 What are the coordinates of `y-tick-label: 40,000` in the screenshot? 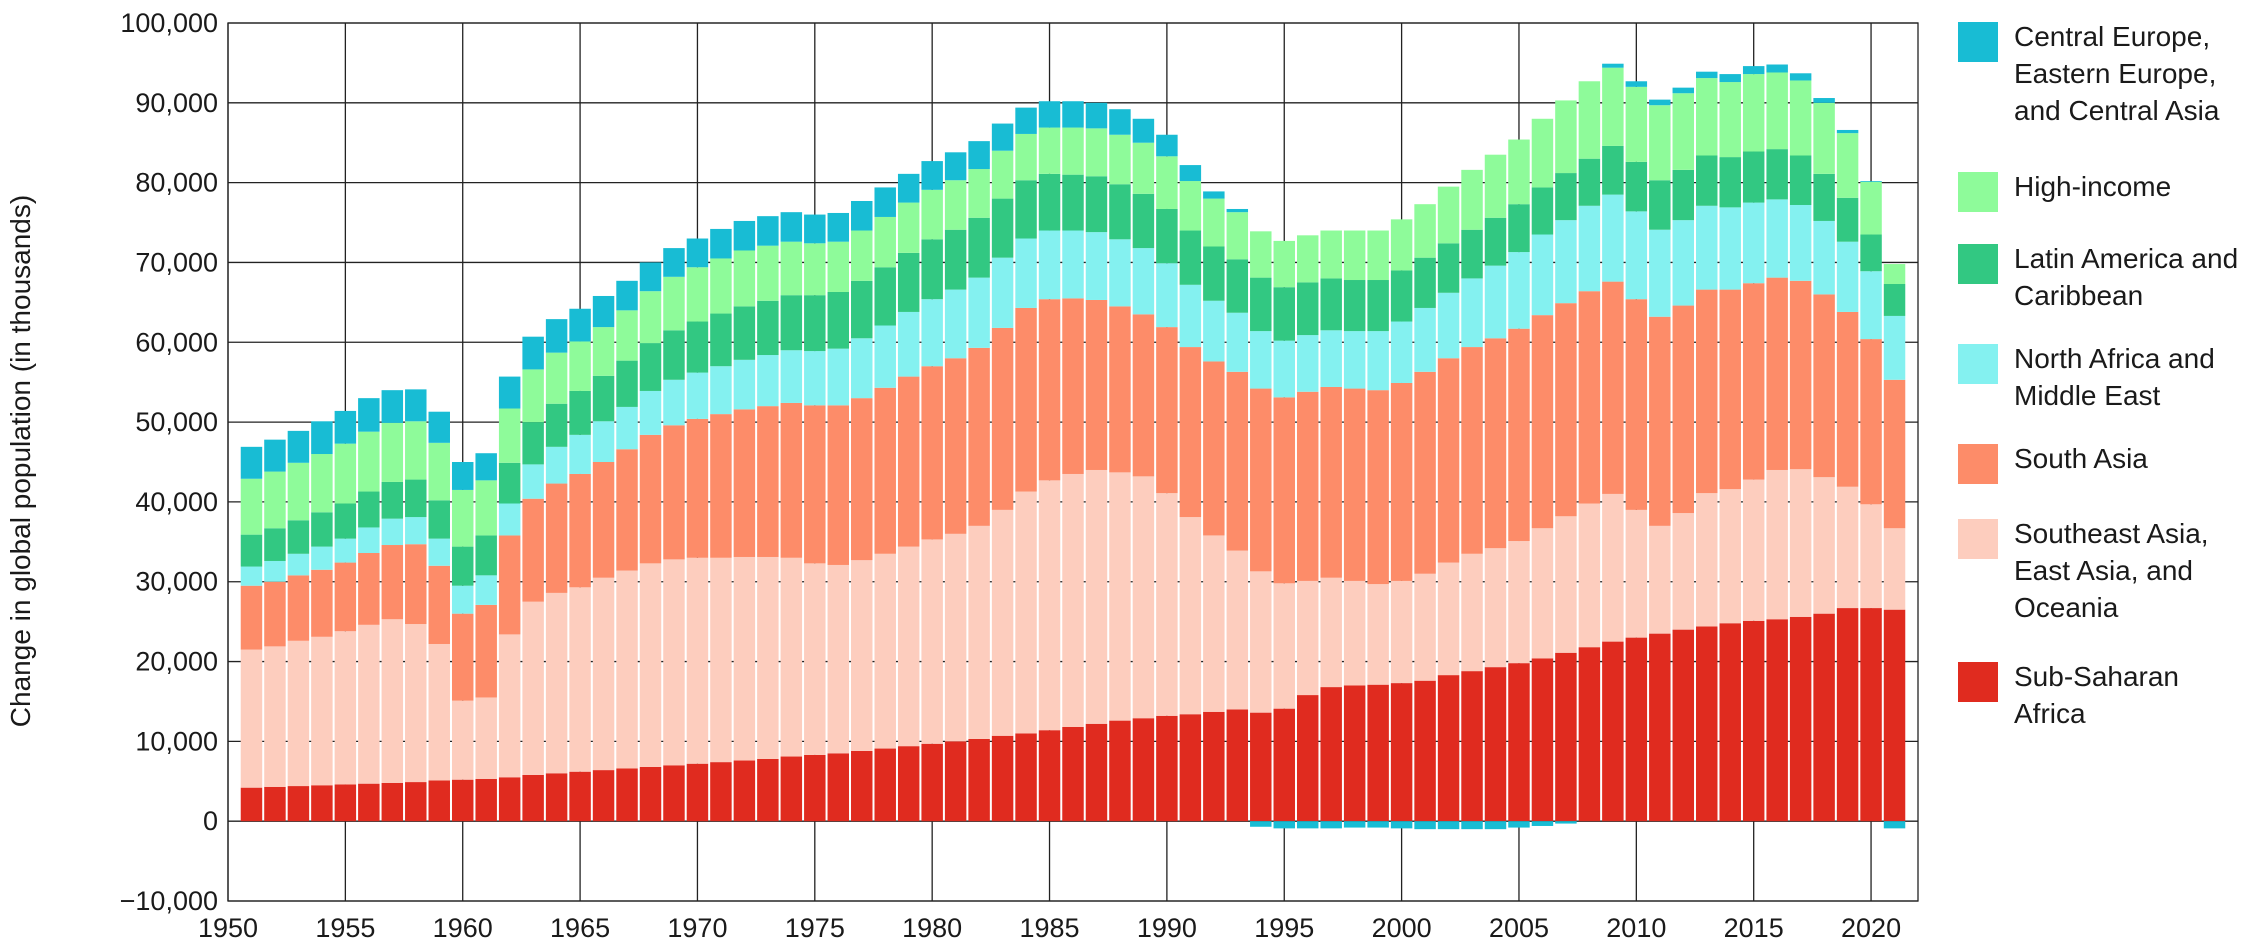 It's located at (176, 502).